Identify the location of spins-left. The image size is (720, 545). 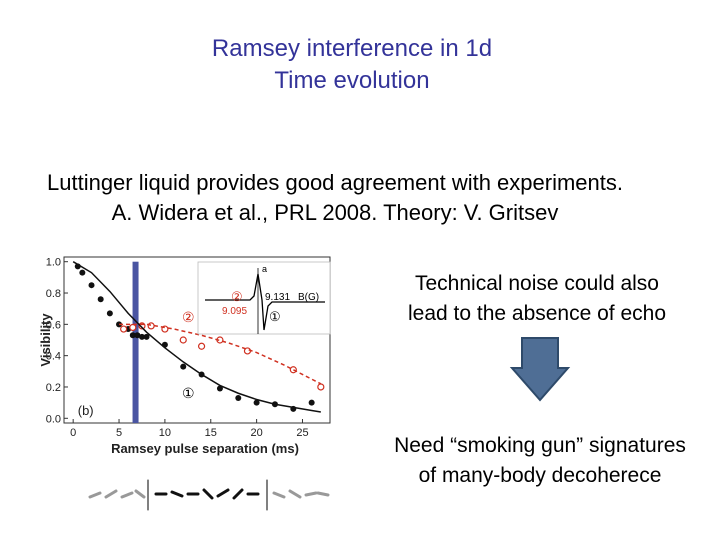
(209, 494).